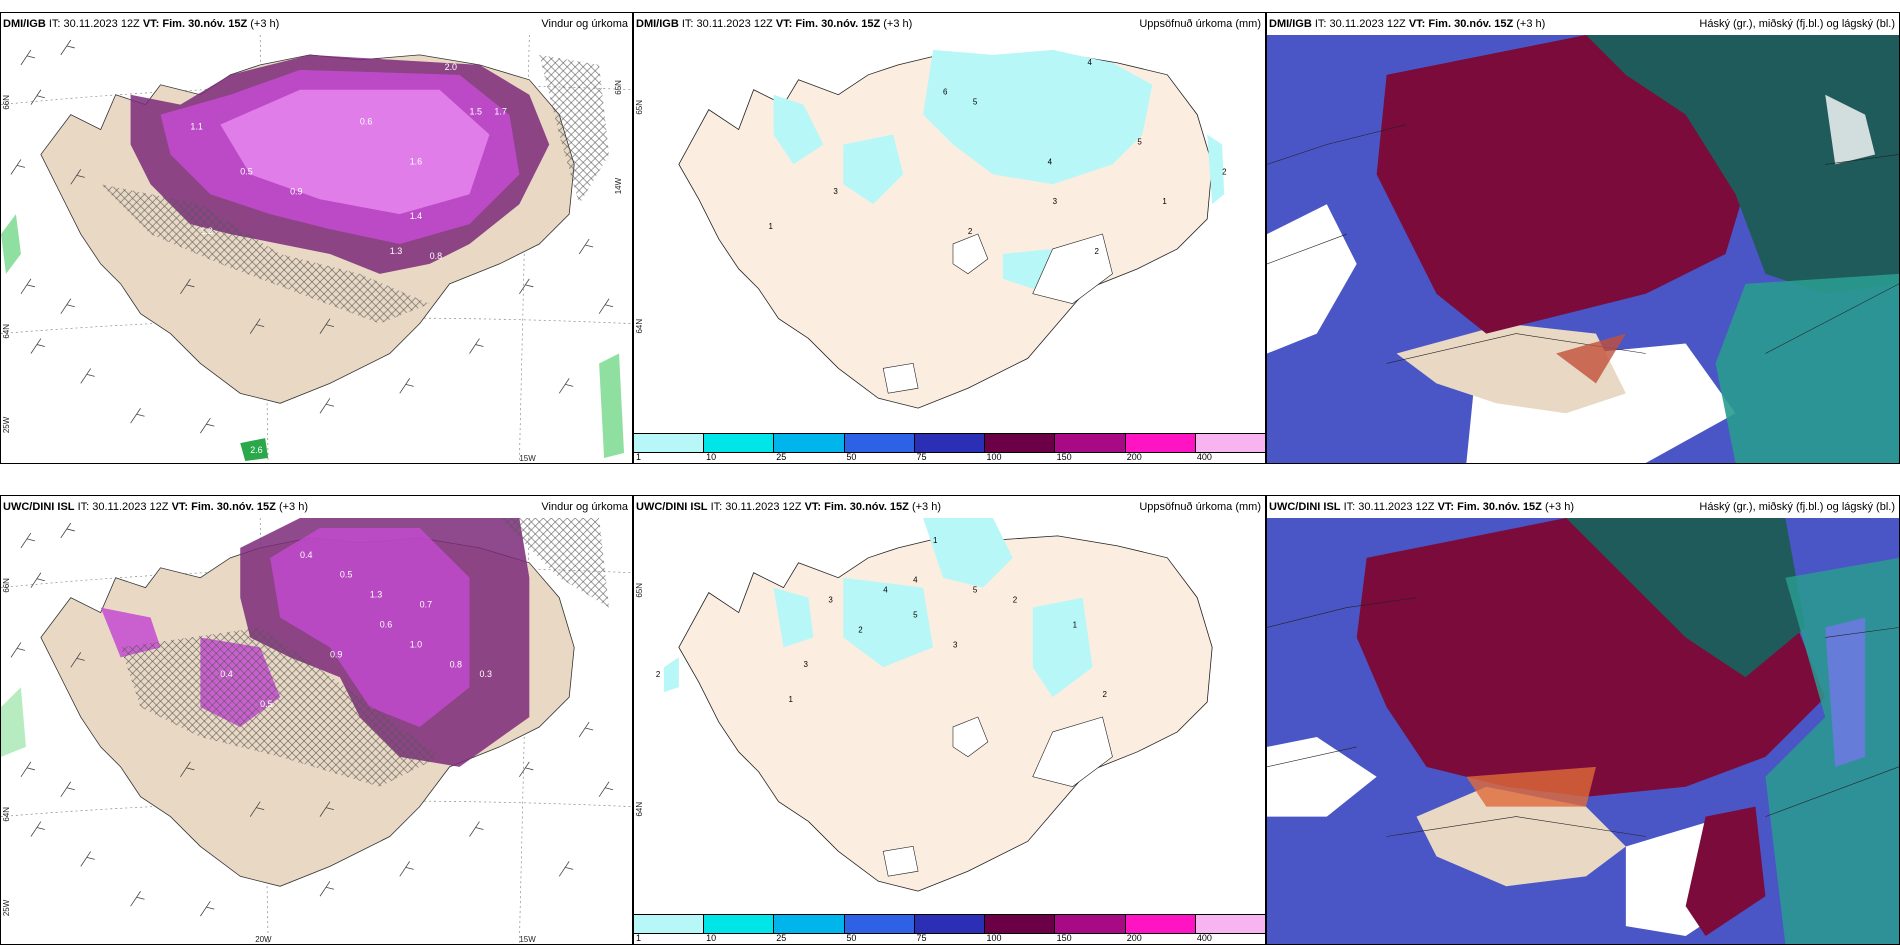 The width and height of the screenshot is (1900, 950). I want to click on precip-label: 1.5, so click(476, 112).